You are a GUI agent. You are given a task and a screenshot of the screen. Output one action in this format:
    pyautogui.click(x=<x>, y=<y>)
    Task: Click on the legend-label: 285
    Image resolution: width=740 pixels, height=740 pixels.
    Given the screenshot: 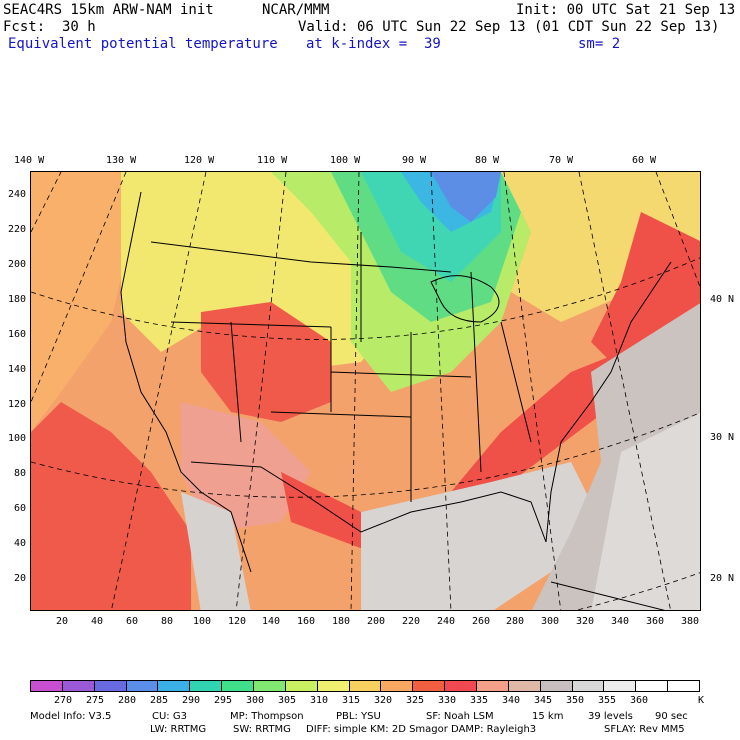 What is the action you would take?
    pyautogui.click(x=159, y=700)
    